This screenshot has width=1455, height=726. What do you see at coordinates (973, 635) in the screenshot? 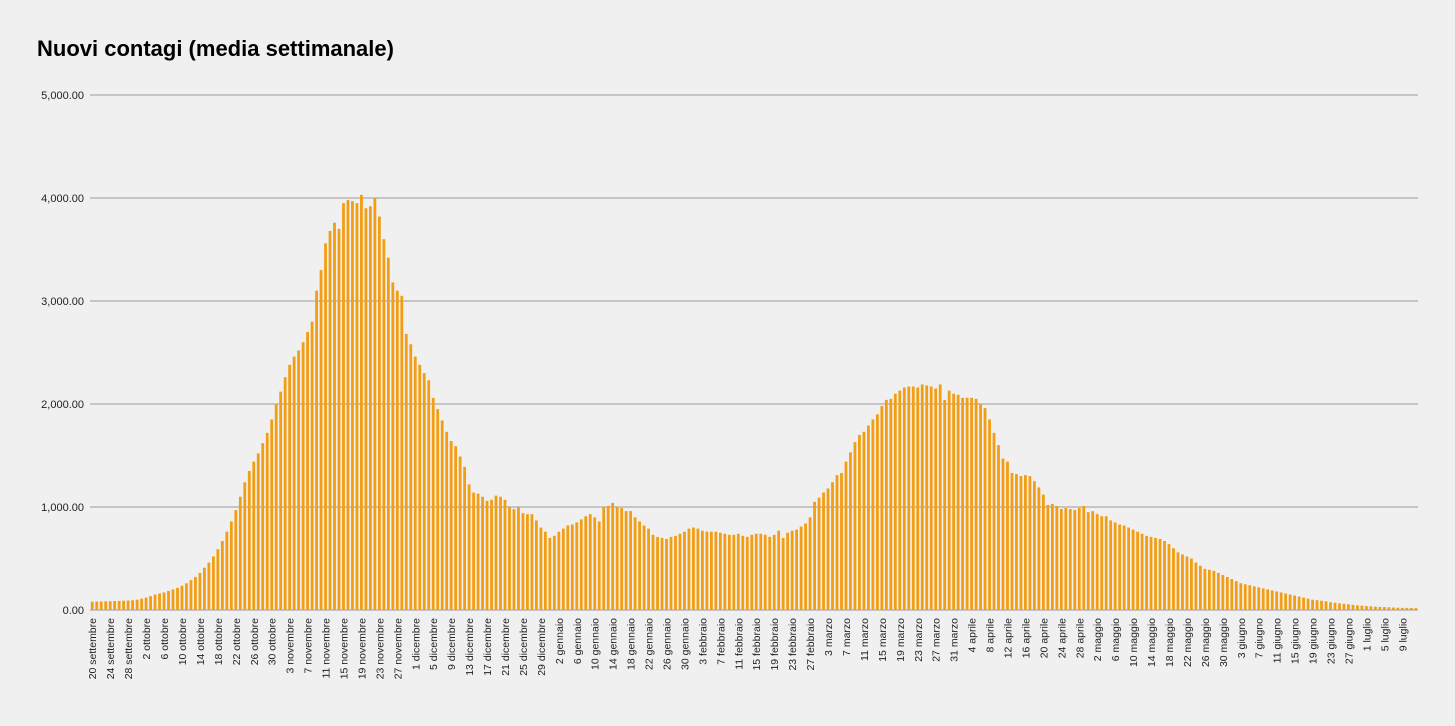
I see `x-tick-label: 4 aprile` at bounding box center [973, 635].